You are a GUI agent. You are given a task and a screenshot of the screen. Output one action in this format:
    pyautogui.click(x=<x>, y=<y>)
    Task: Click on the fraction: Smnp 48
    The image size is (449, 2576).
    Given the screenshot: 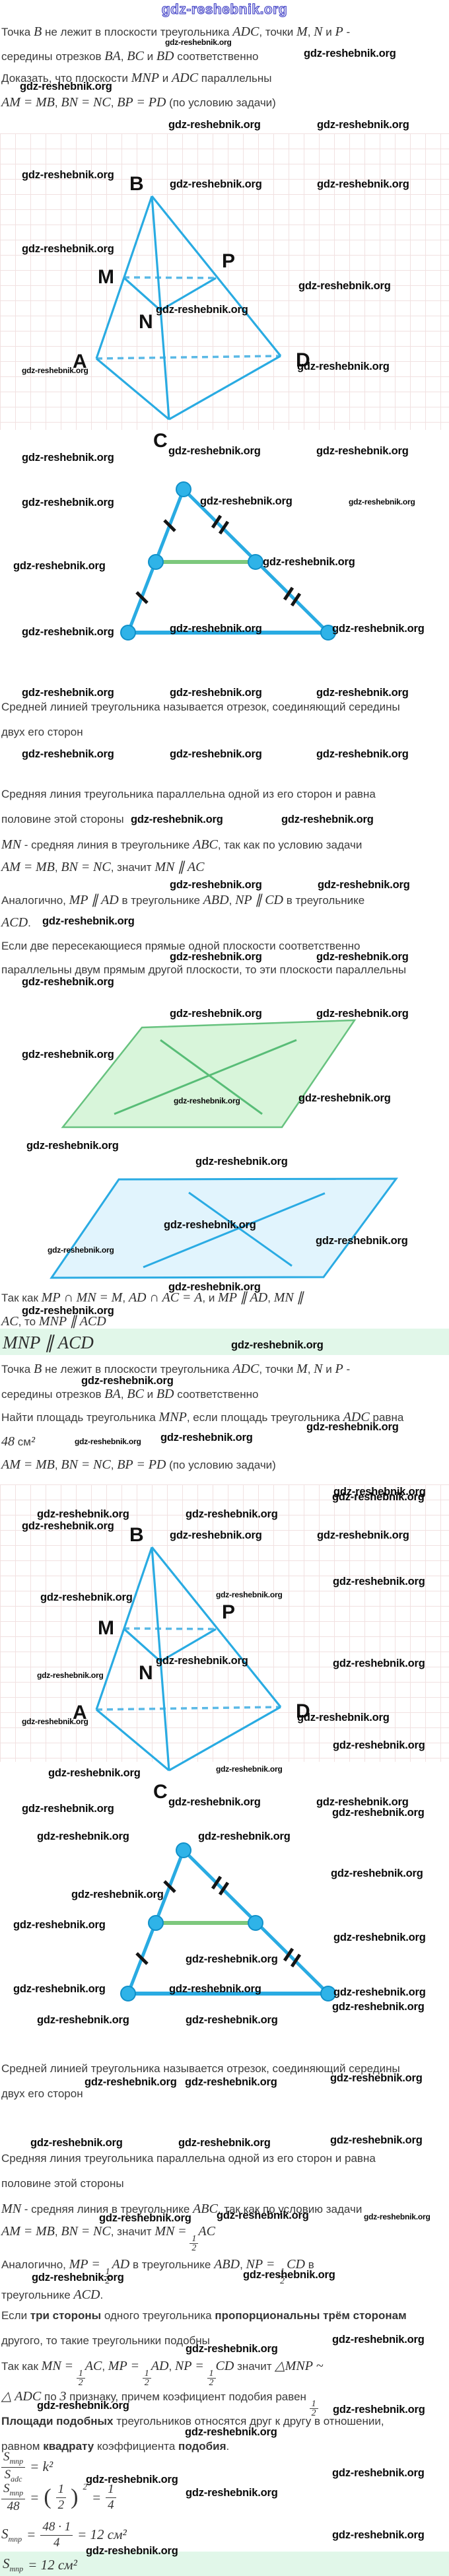 What is the action you would take?
    pyautogui.click(x=13, y=2498)
    